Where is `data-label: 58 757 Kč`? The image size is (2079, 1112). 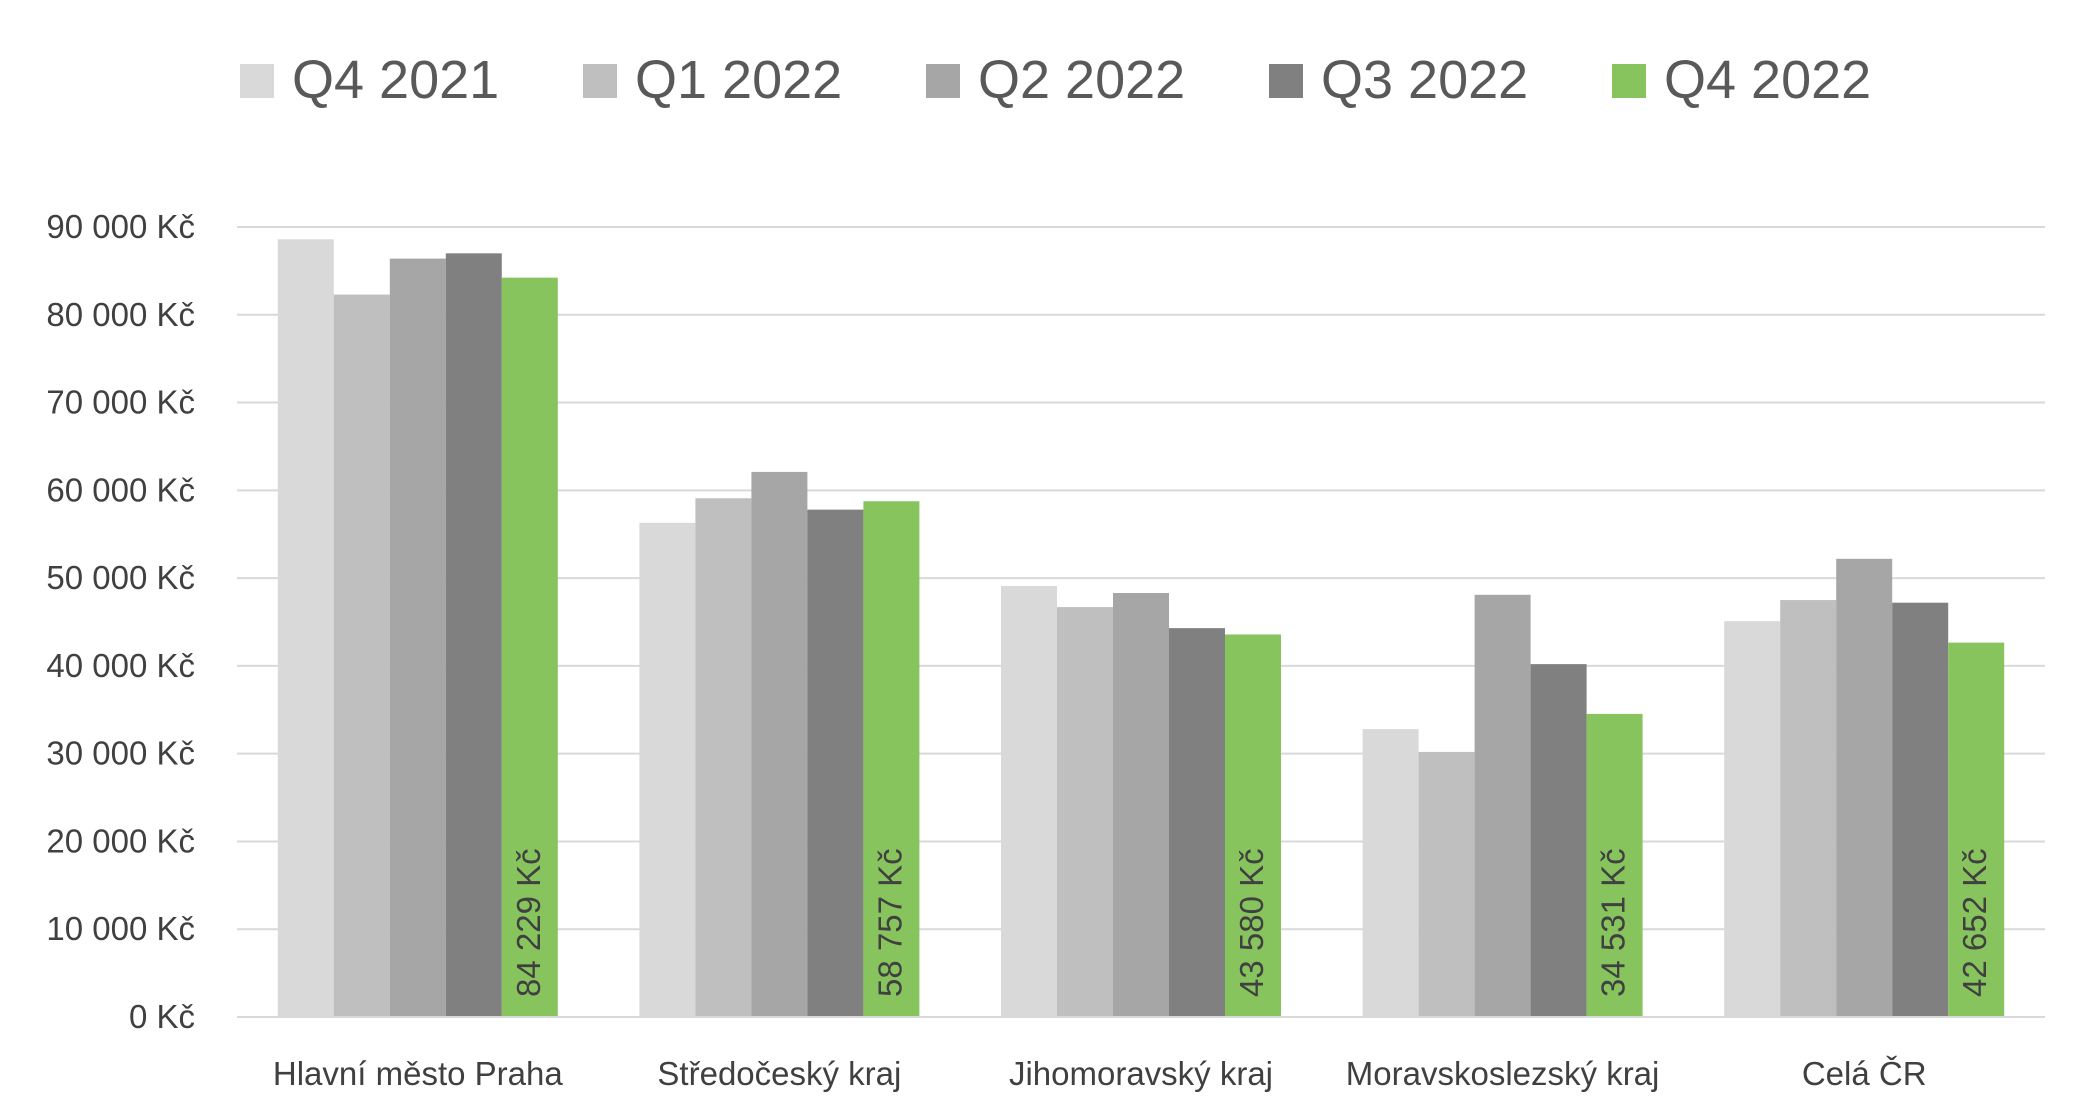 data-label: 58 757 Kč is located at coordinates (889, 922).